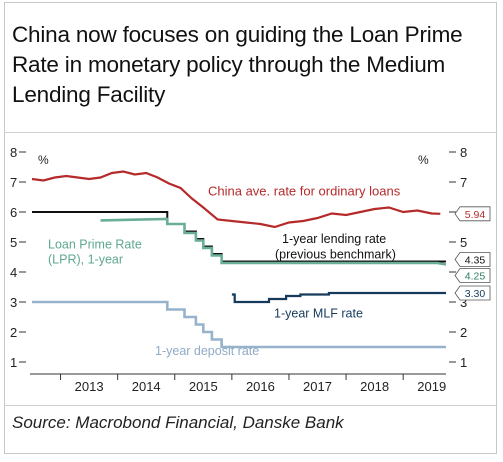 The width and height of the screenshot is (503, 462). I want to click on chart-source: Source: Macrobond Financial, Danske Bank, so click(178, 422).